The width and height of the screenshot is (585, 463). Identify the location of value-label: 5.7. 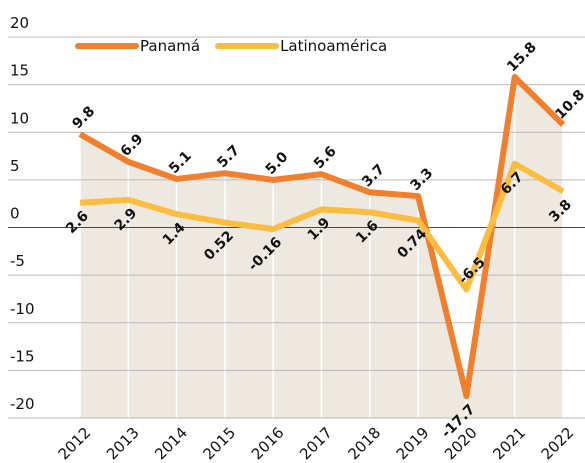
(228, 156).